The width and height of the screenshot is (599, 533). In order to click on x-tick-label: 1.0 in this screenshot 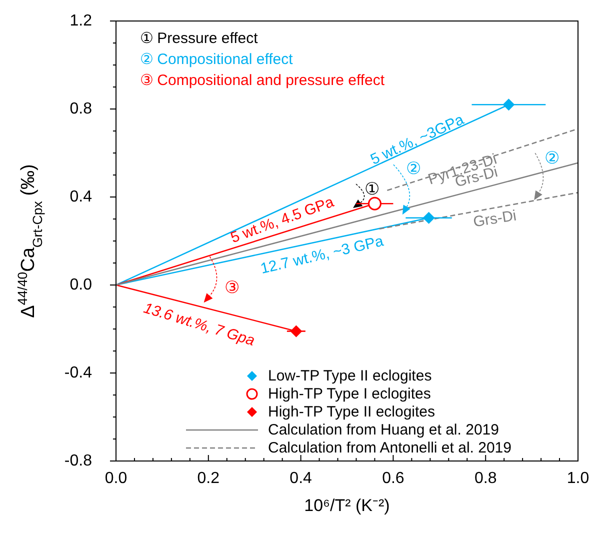, I will do `click(578, 478)`.